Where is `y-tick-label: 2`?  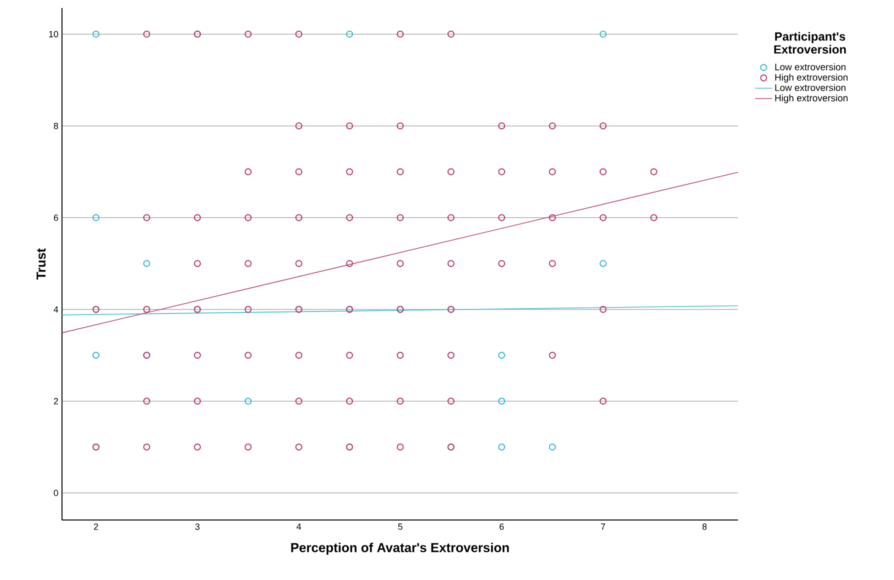
y-tick-label: 2 is located at coordinates (56, 401).